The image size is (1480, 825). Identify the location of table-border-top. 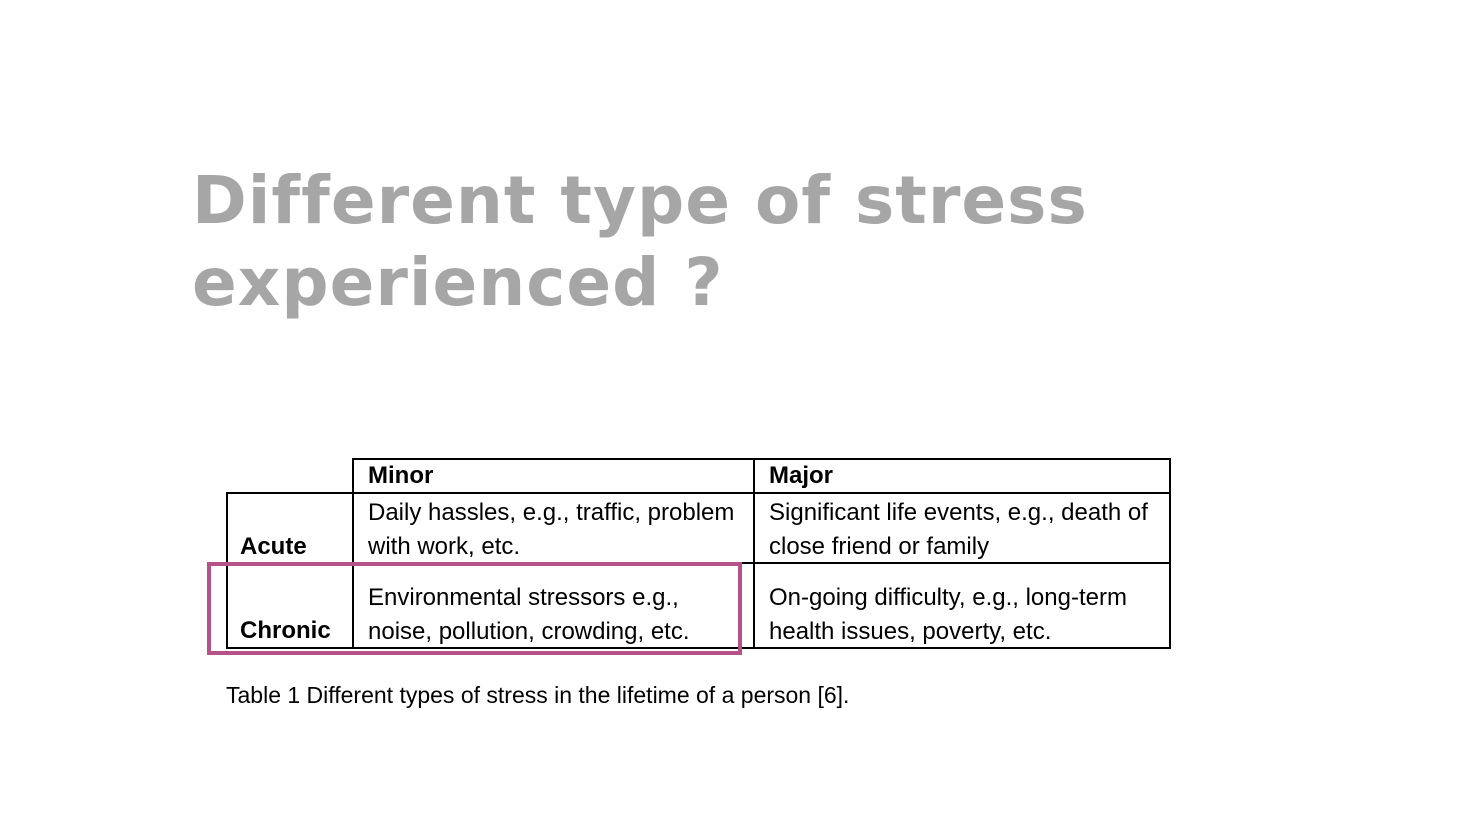
(761, 459).